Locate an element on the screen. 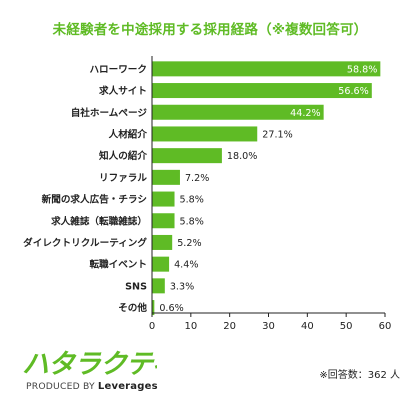 Image resolution: width=420 pixels, height=414 pixels. category-label-6: 新聞の求人広告・チラシ is located at coordinates (94, 200).